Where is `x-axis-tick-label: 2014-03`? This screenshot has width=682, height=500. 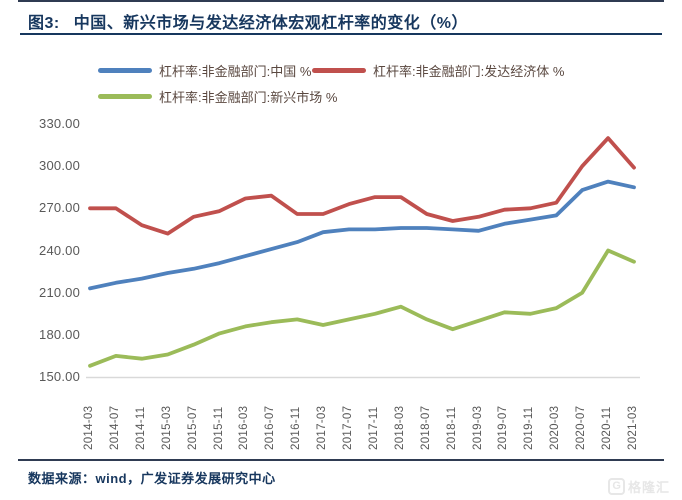
x-axis-tick-label: 2014-03 is located at coordinates (89, 427).